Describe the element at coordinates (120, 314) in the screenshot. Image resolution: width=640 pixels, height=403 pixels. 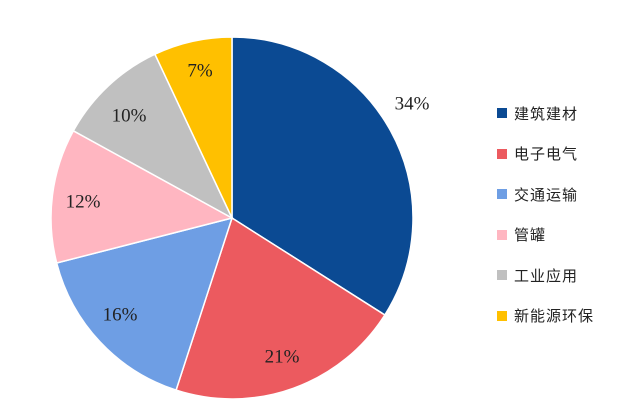
I see `pie-value-label-2: 16%` at that location.